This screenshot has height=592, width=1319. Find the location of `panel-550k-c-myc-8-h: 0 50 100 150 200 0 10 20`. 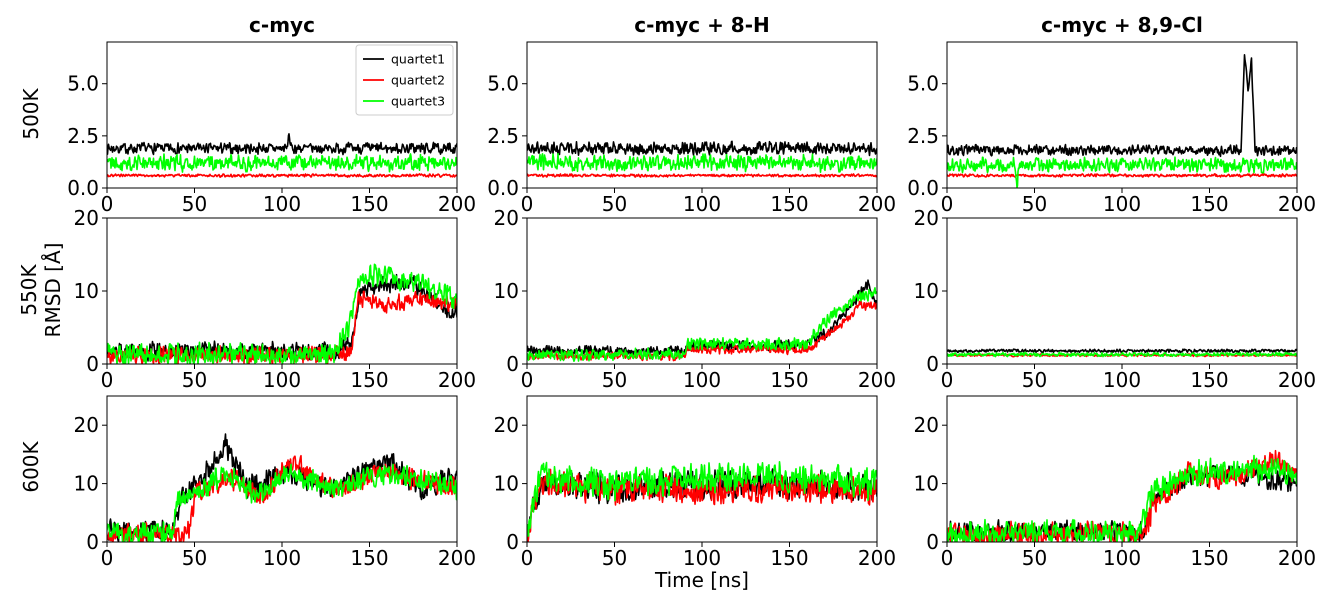

panel-550k-c-myc-8-h: 0 50 100 150 200 0 10 20 is located at coordinates (695, 299).